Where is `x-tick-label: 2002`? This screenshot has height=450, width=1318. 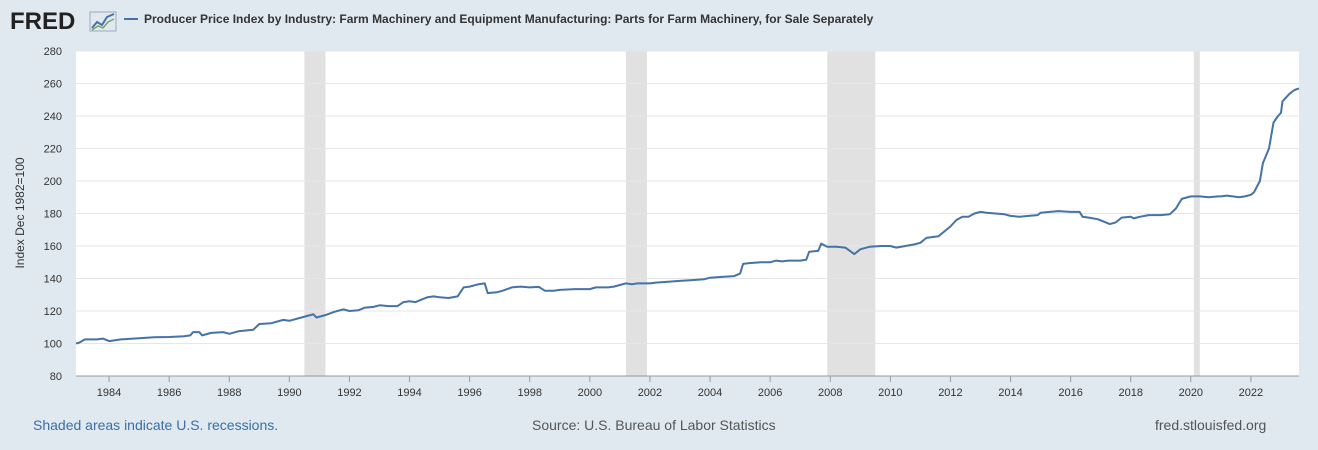 x-tick-label: 2002 is located at coordinates (650, 393).